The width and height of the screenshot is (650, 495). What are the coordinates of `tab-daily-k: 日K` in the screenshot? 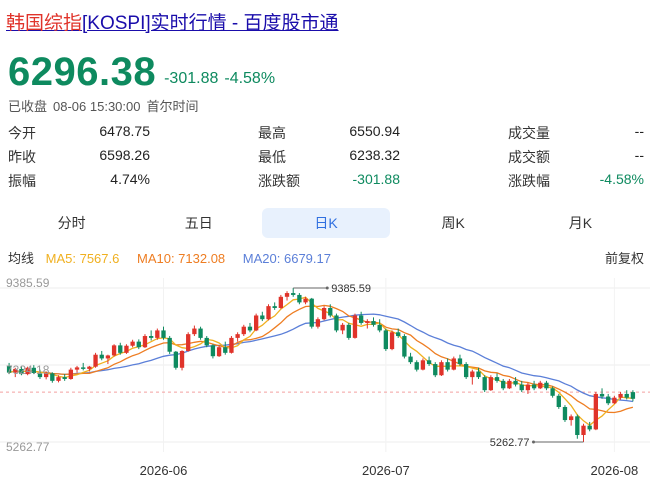 It's located at (326, 223).